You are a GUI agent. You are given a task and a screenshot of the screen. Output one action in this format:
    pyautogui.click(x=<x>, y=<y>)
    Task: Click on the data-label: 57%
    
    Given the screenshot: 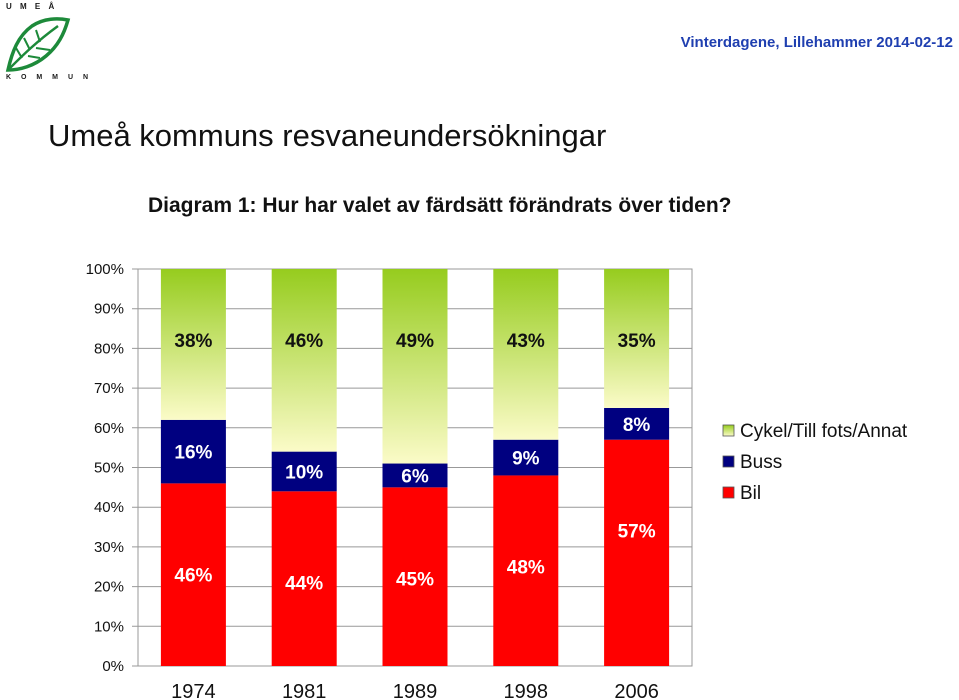 What is the action you would take?
    pyautogui.click(x=637, y=532)
    